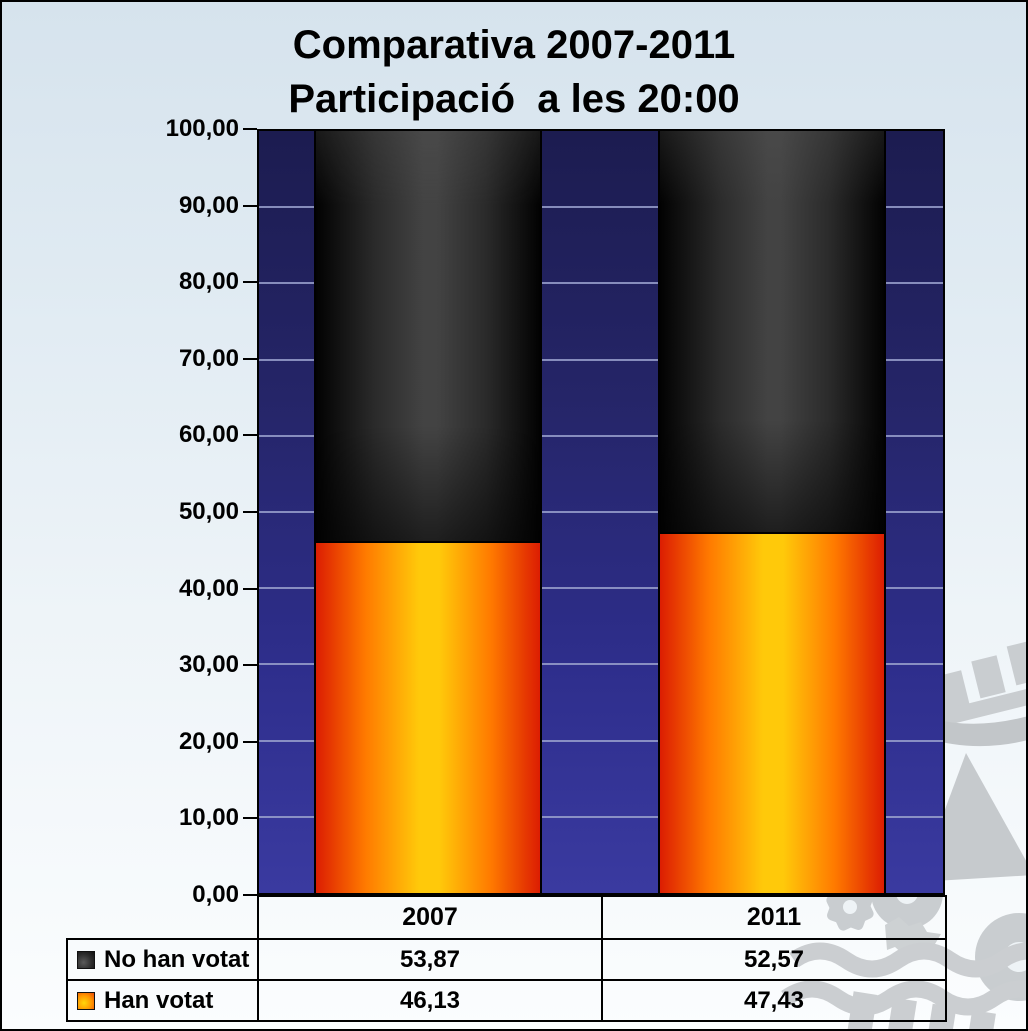 Image resolution: width=1028 pixels, height=1031 pixels. I want to click on table-row-no-han-votat: No han votat 53,87 52,57, so click(506, 959).